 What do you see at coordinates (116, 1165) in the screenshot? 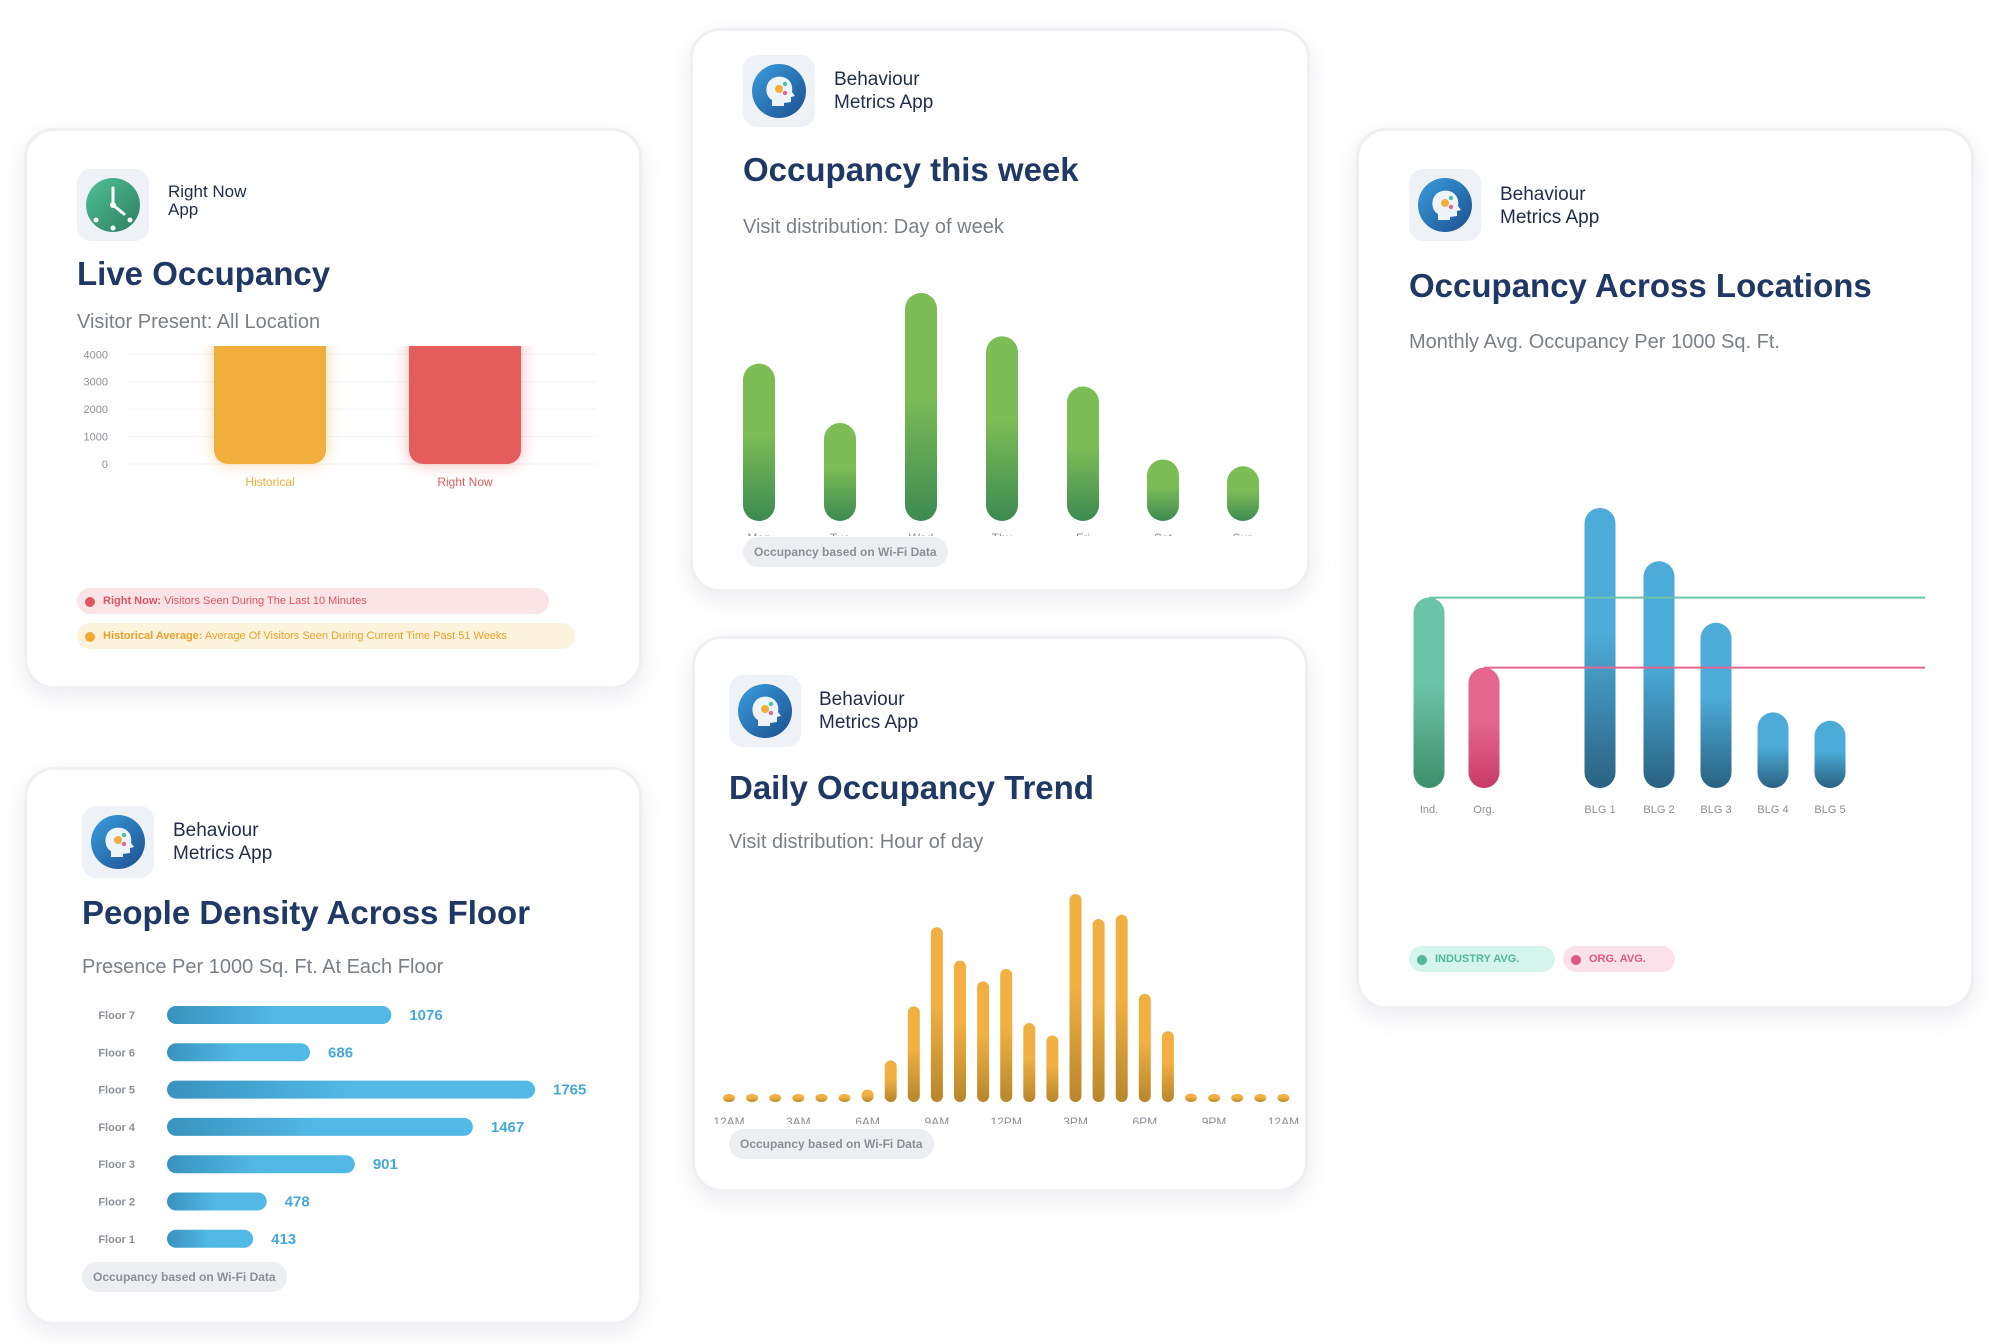
I see `floor-label: Floor 3` at bounding box center [116, 1165].